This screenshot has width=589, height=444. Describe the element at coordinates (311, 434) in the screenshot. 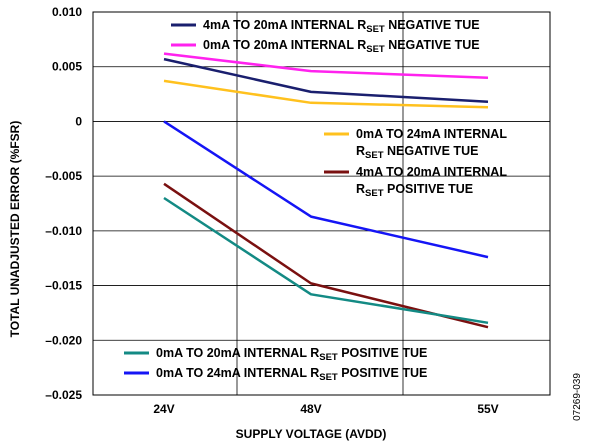

I see `x-axis-title: SUPPLY VOLTAGE (AVDD)` at that location.